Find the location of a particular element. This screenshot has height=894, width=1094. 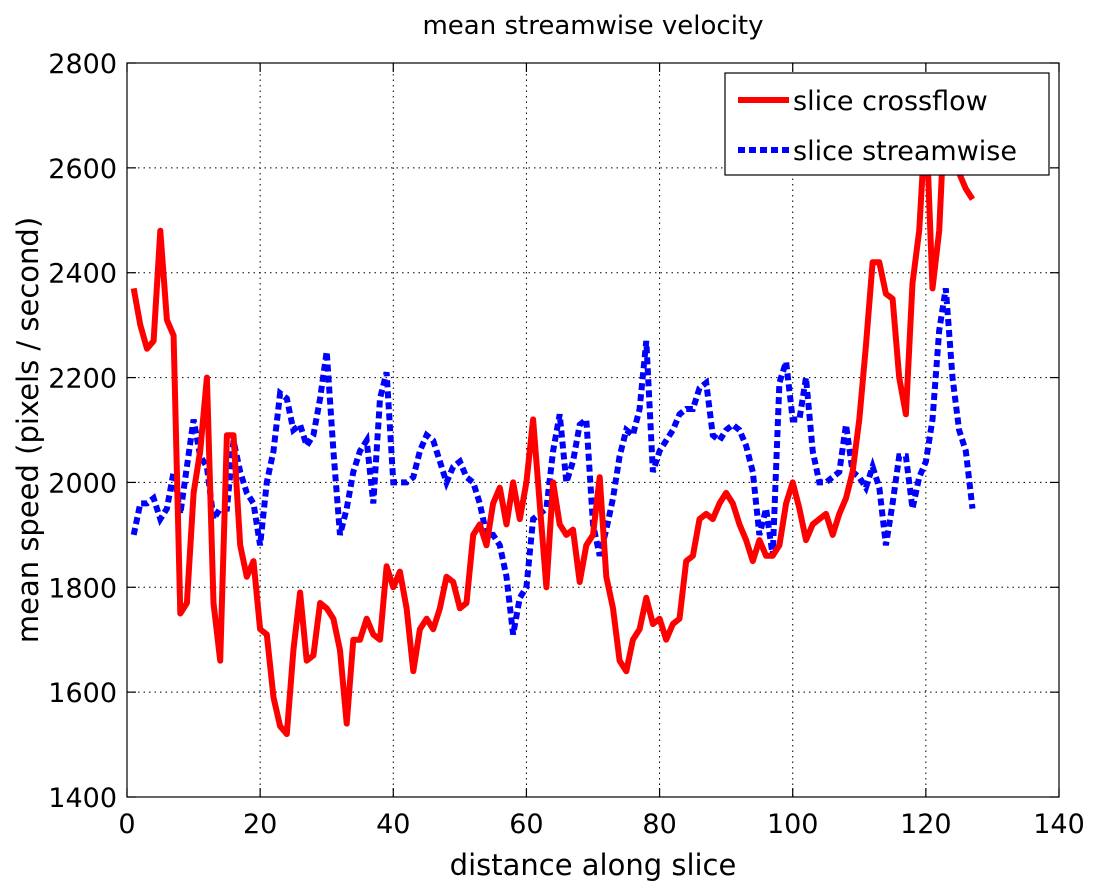

y-tick-label: 2400 is located at coordinates (82, 274).